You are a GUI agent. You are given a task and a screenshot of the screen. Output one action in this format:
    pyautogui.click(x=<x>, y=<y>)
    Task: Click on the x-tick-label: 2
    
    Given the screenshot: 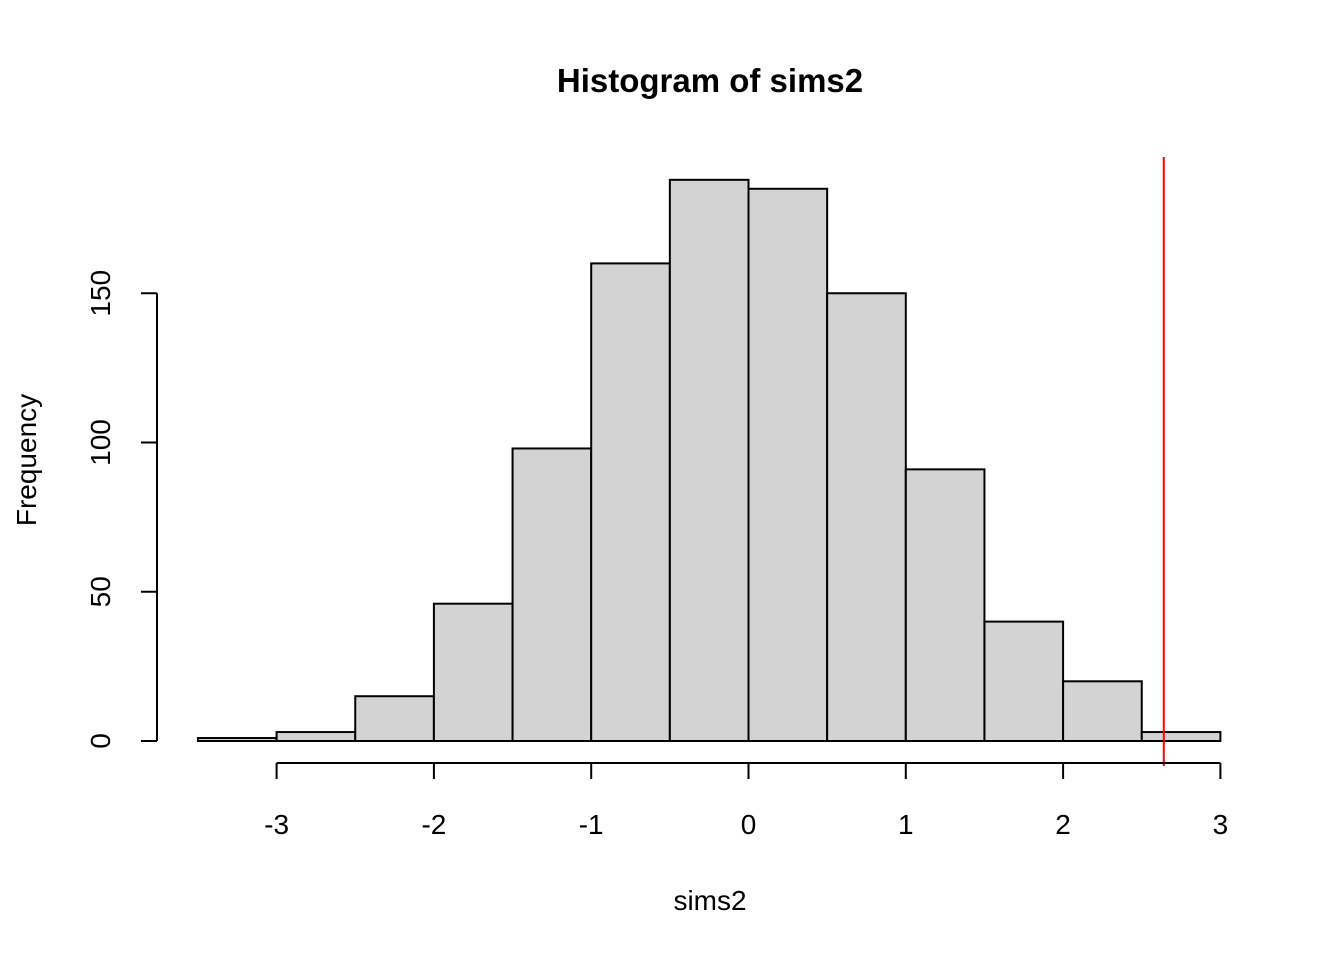 What is the action you would take?
    pyautogui.click(x=1063, y=824)
    